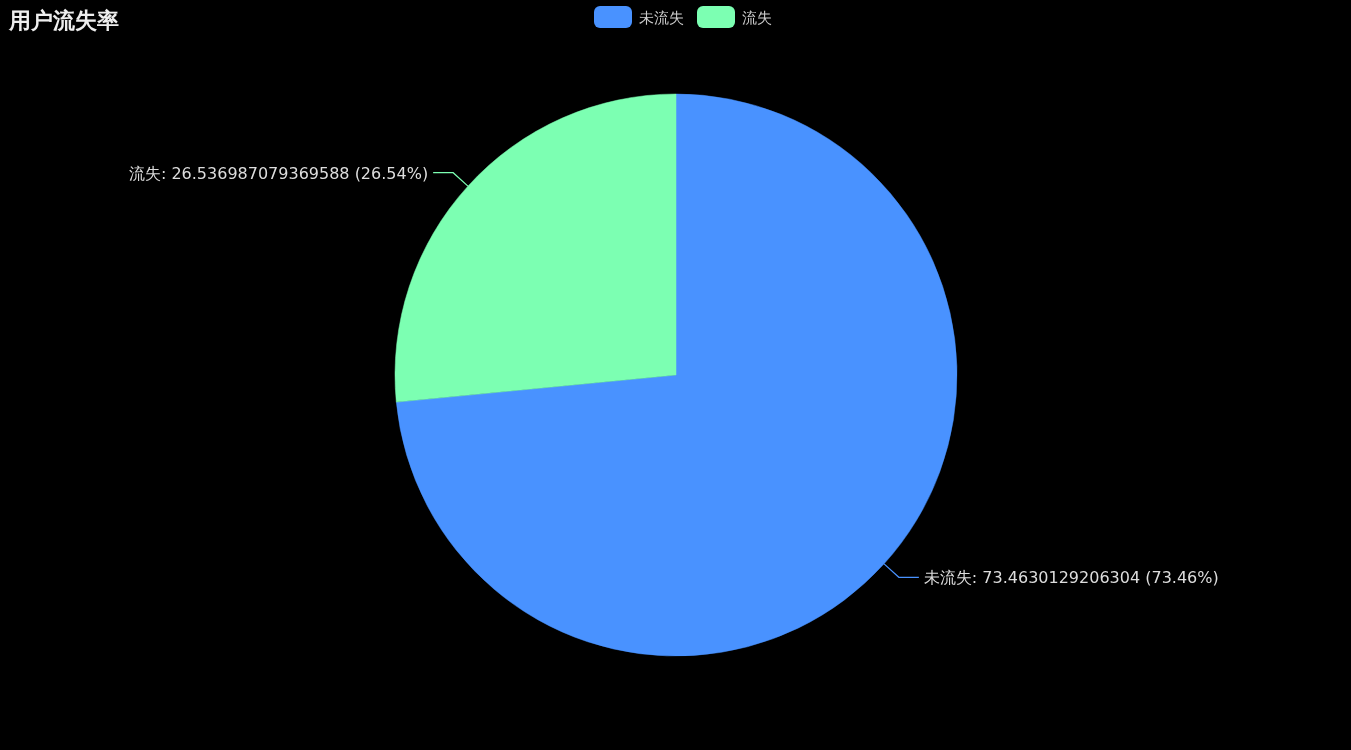  Describe the element at coordinates (278, 173) in the screenshot. I see `data-label: 流失: 26.536987079369588 (26.54%)` at that location.